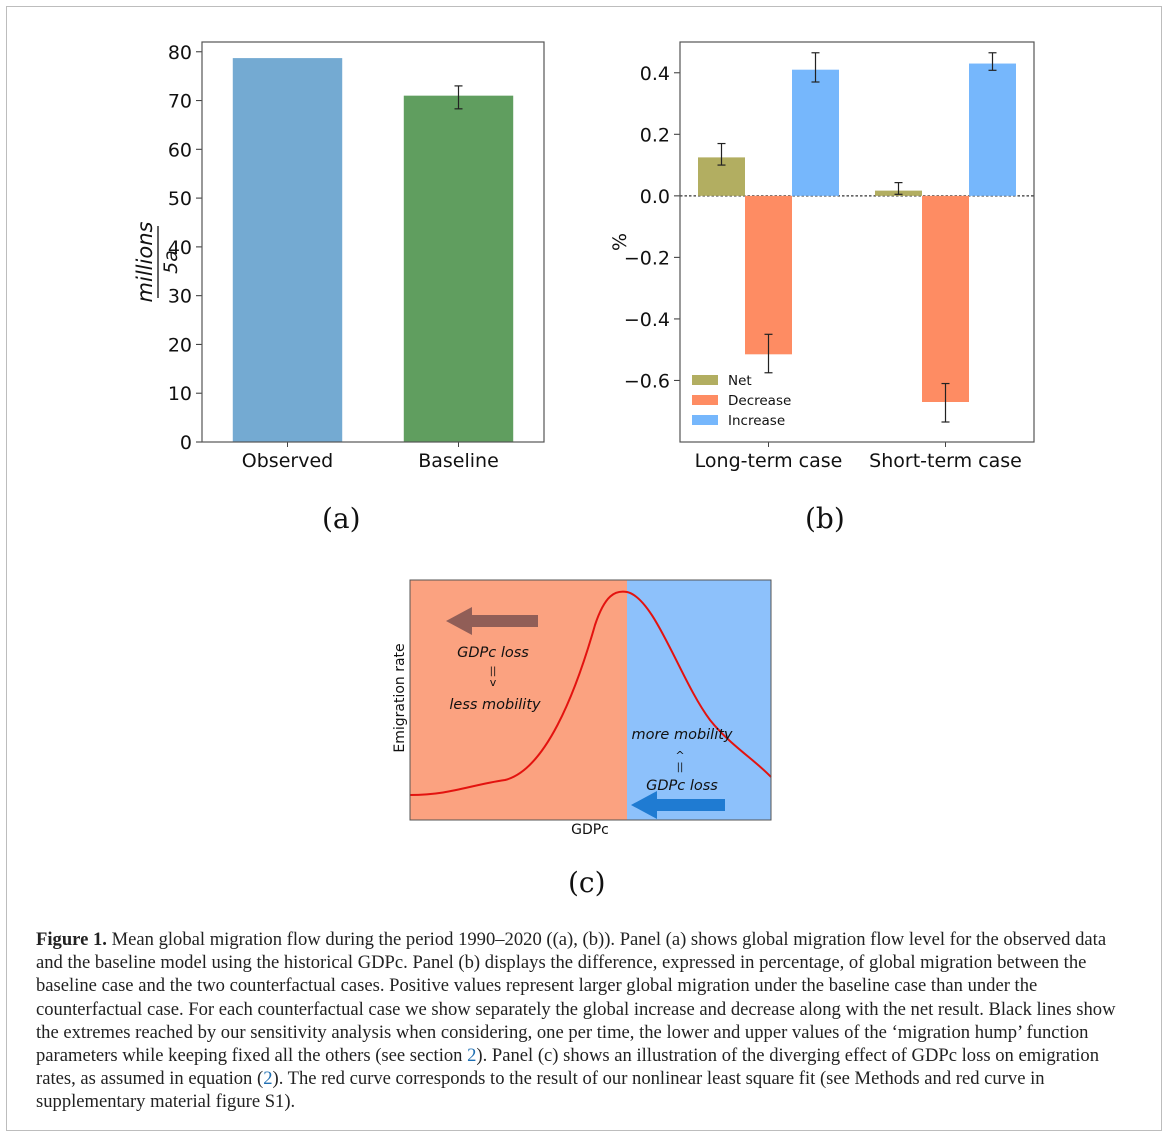 Image resolution: width=1168 pixels, height=1137 pixels. I want to click on section-ref-link: 2, so click(472, 1056).